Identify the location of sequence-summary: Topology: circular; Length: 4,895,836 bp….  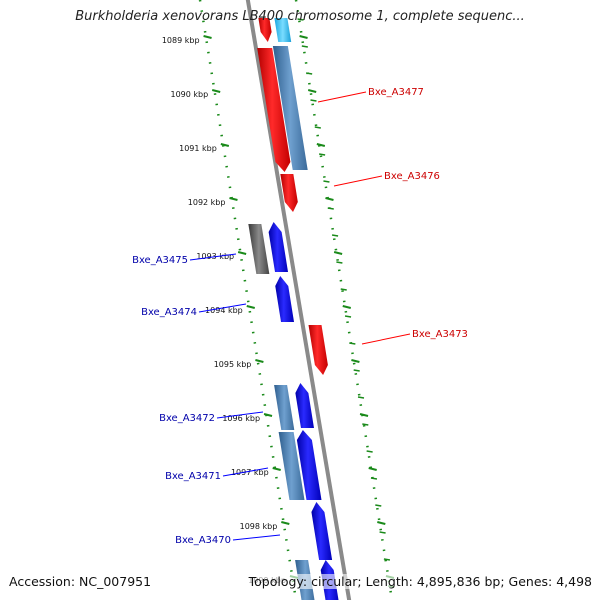
(420, 581).